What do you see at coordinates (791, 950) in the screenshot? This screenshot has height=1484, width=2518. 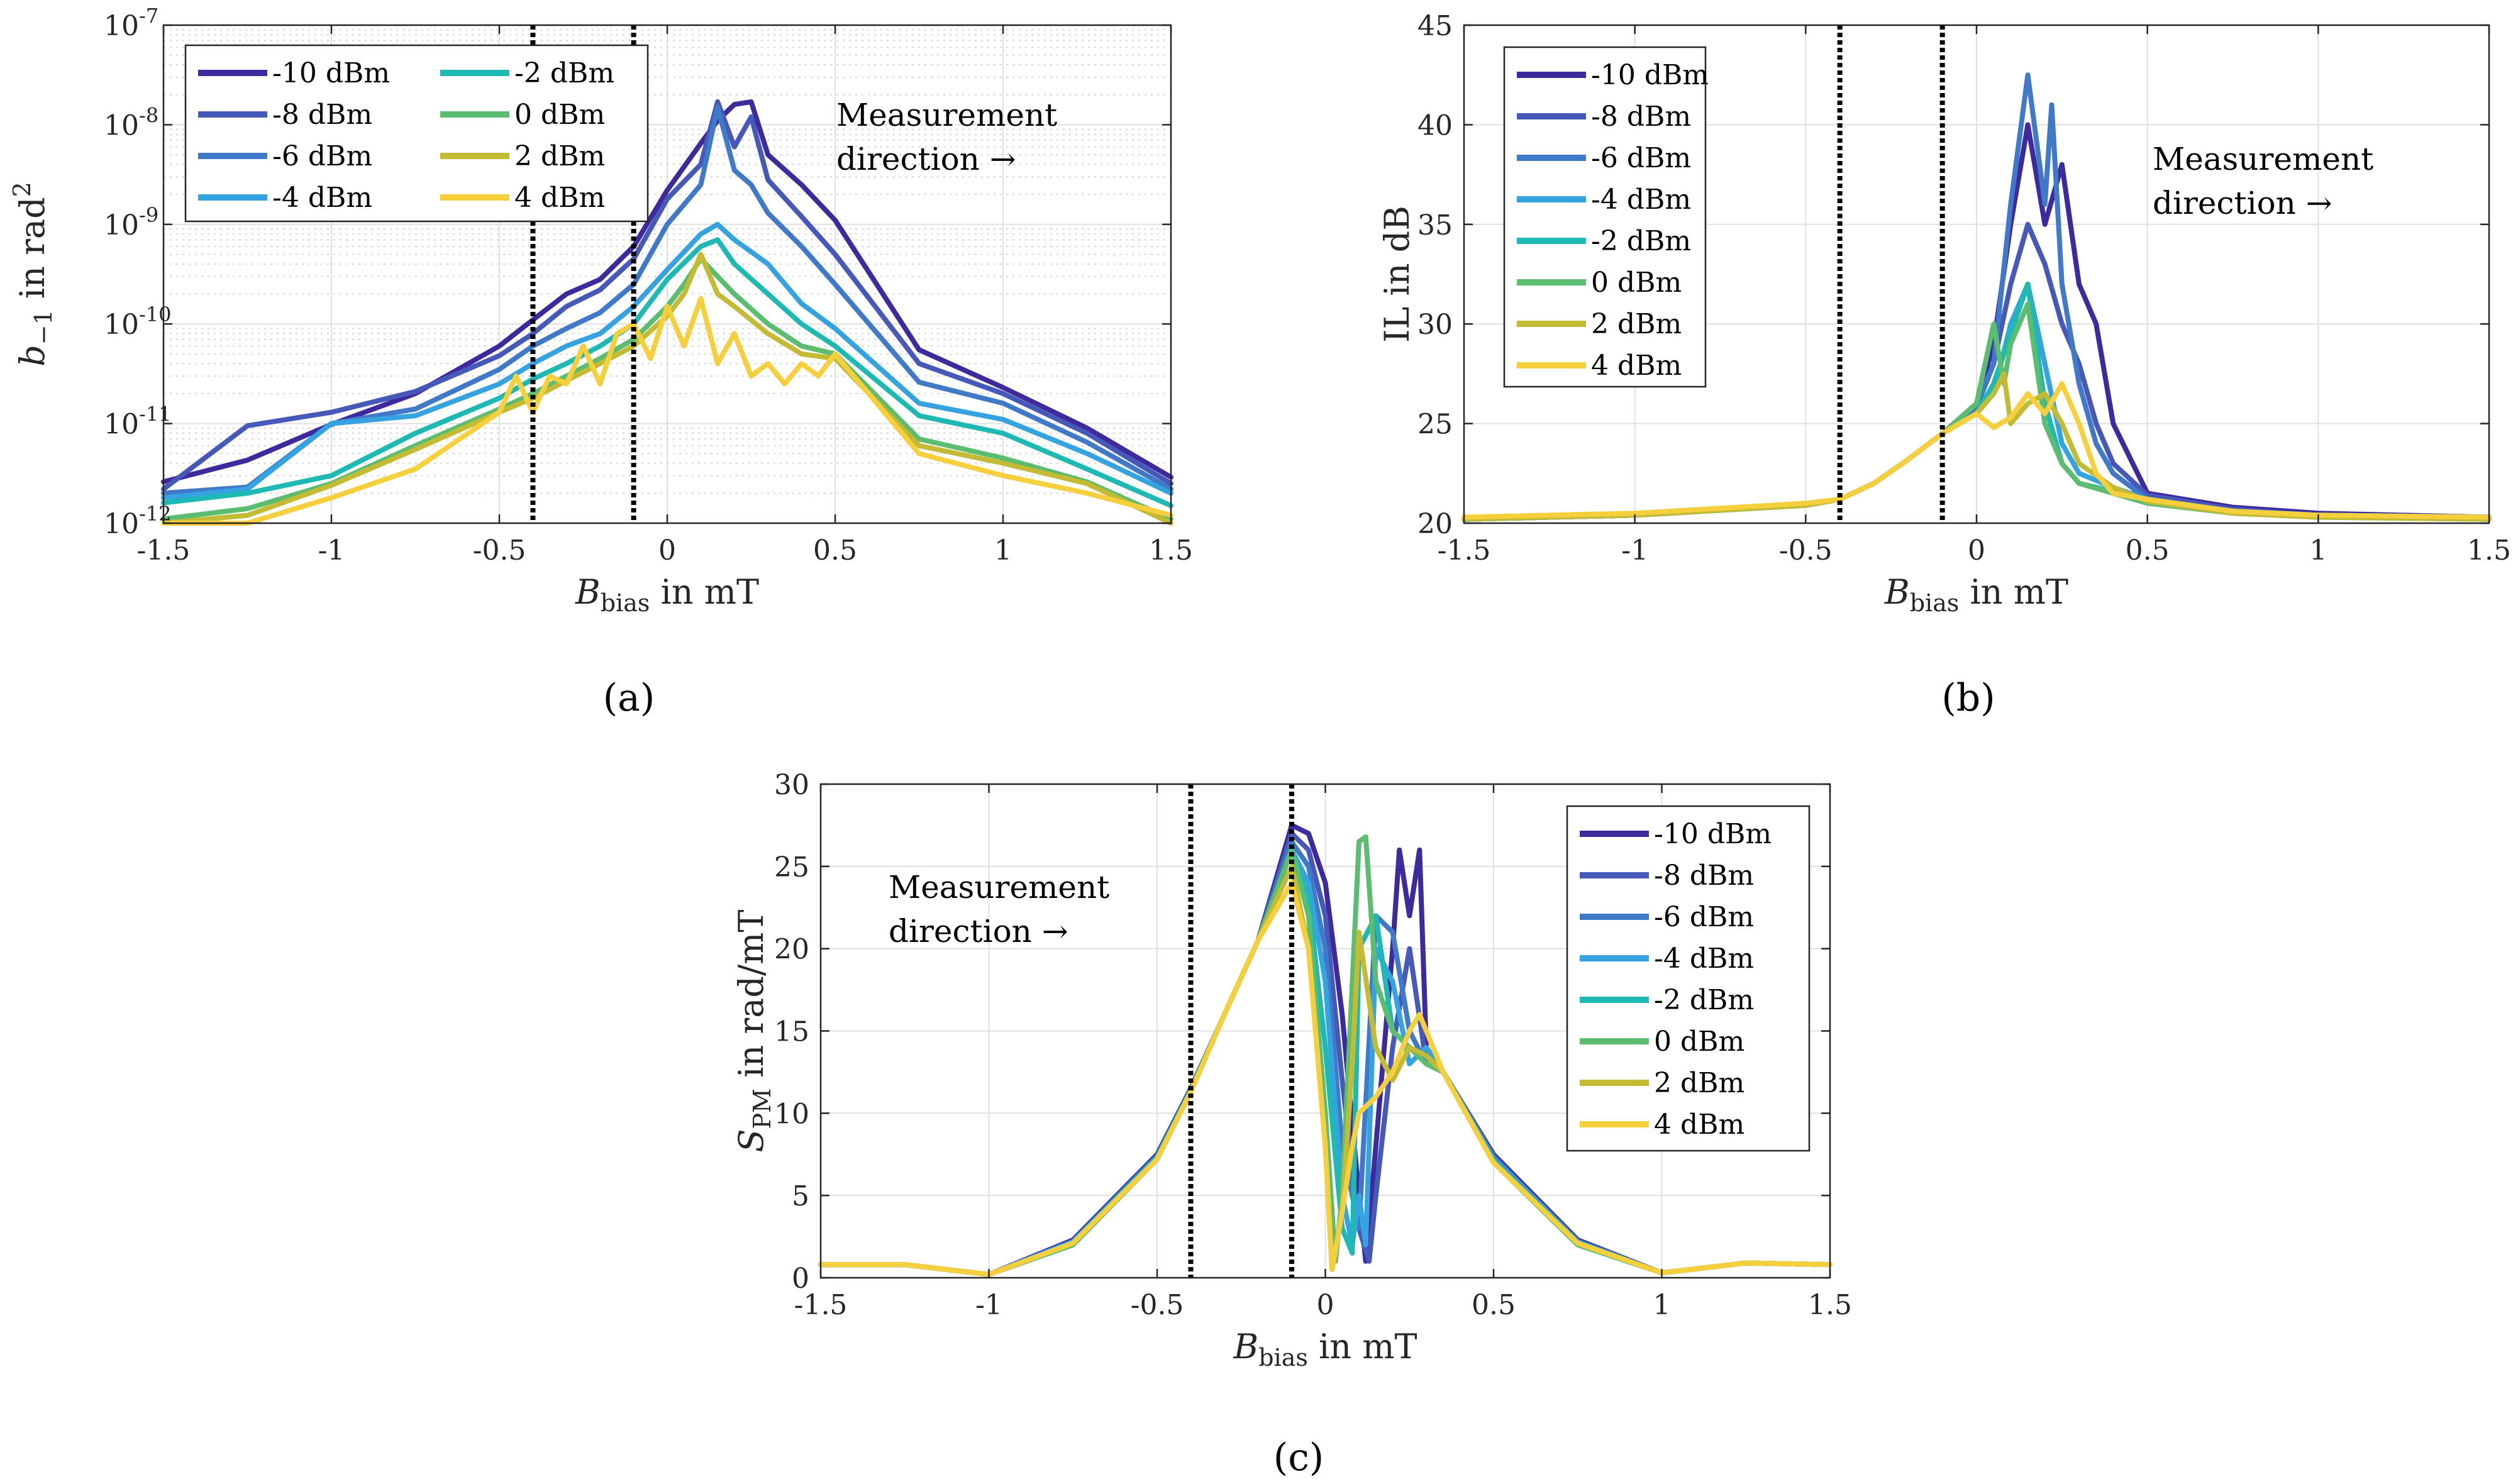 I see `y-tick-label: 20` at bounding box center [791, 950].